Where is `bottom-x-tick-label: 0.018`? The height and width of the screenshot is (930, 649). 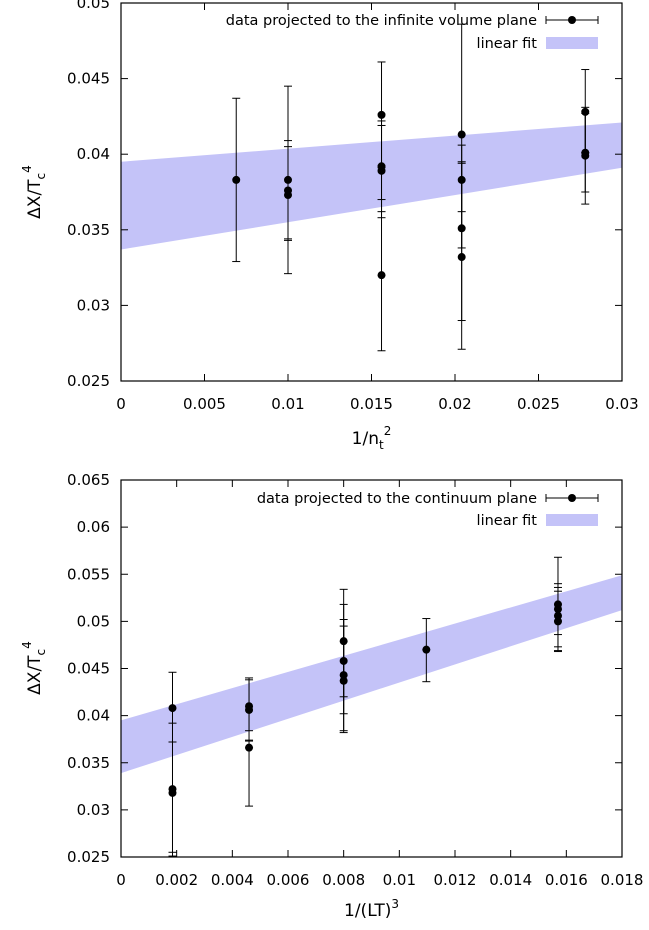 bottom-x-tick-label: 0.018 is located at coordinates (622, 880).